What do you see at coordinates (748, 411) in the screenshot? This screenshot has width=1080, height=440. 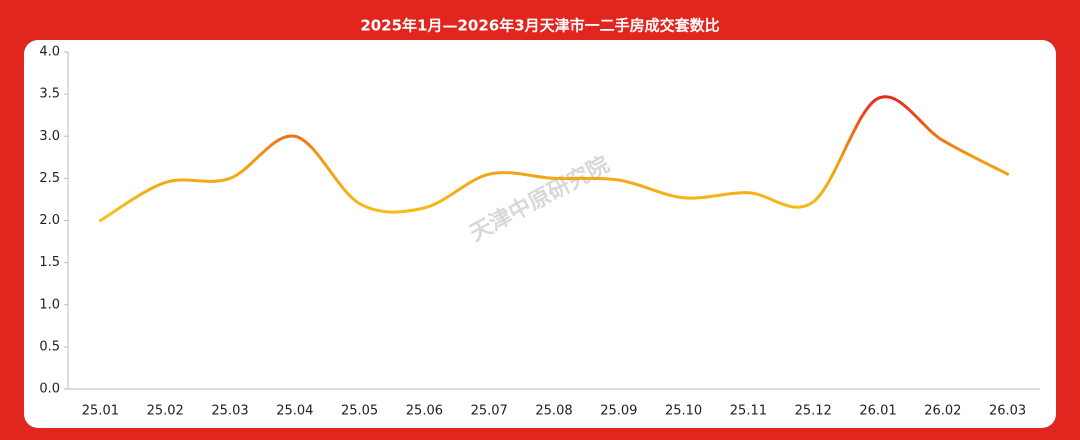 I see `x-tick-label: 25.11` at bounding box center [748, 411].